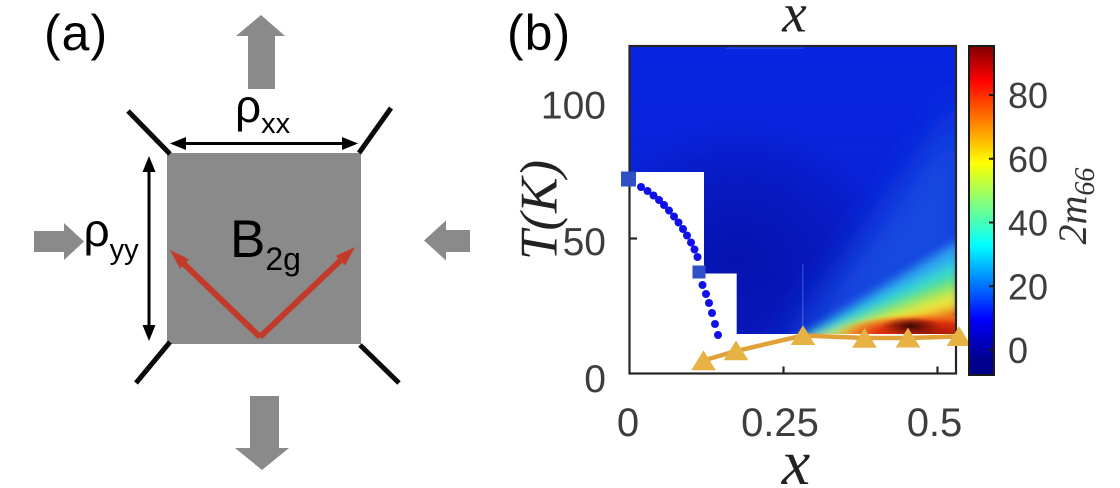 Image resolution: width=1120 pixels, height=488 pixels. I want to click on svg-text: 100, so click(573, 106).